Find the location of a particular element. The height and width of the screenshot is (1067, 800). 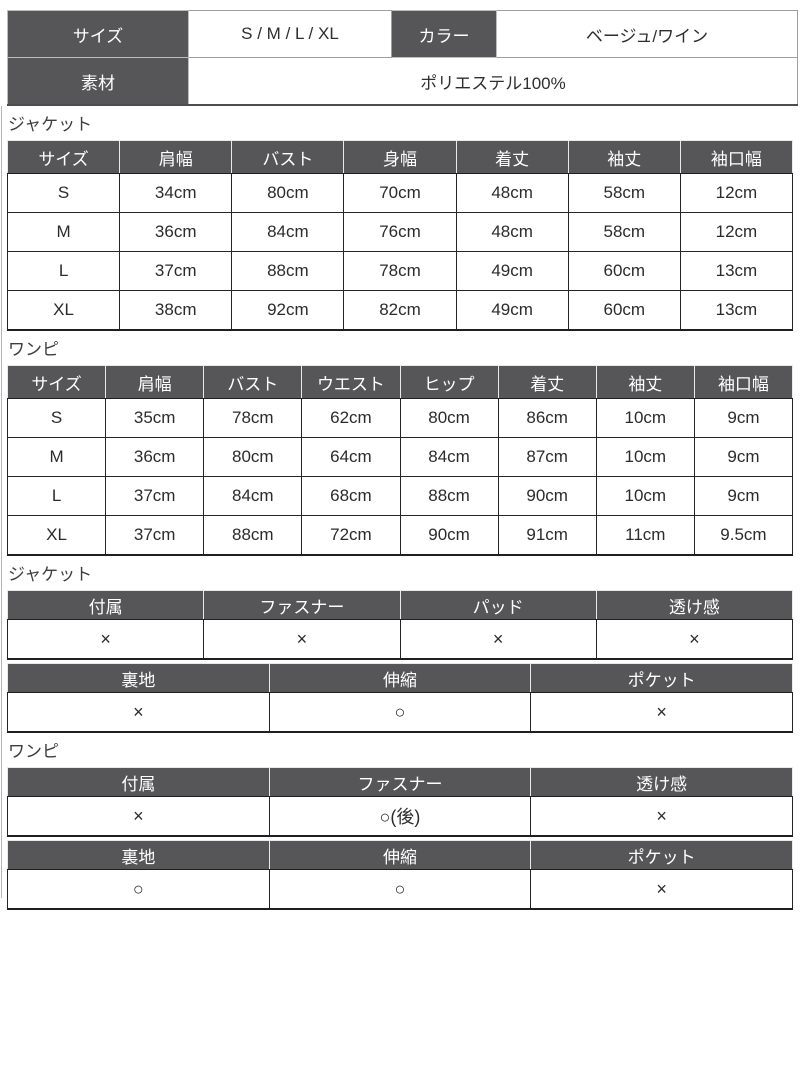

table-row: L 37cm 84cm 68cm 88cm 90cm 10cm 9cm is located at coordinates (400, 496).